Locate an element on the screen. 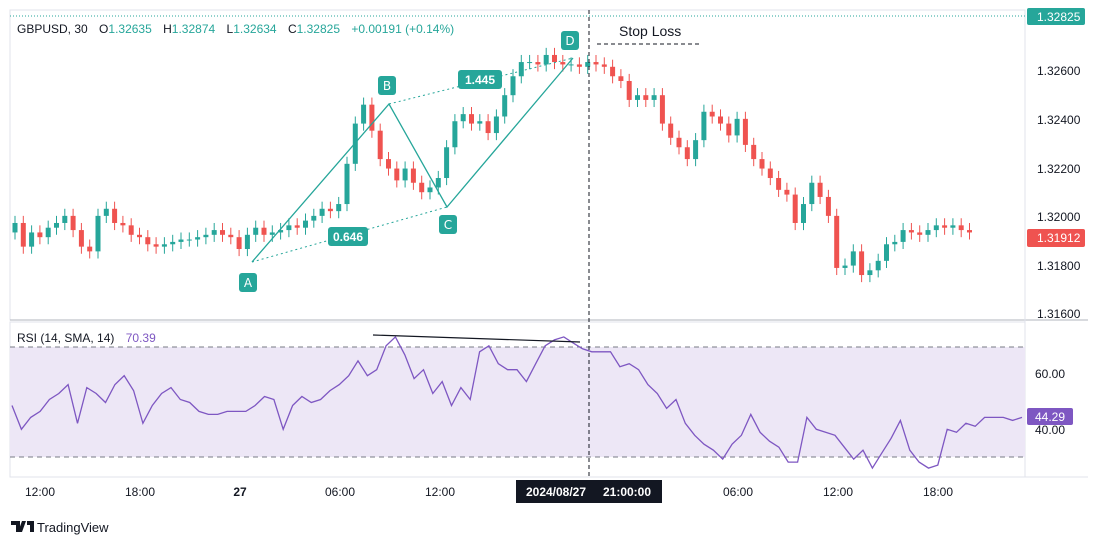 The height and width of the screenshot is (546, 1098). point-a-label: A is located at coordinates (248, 283).